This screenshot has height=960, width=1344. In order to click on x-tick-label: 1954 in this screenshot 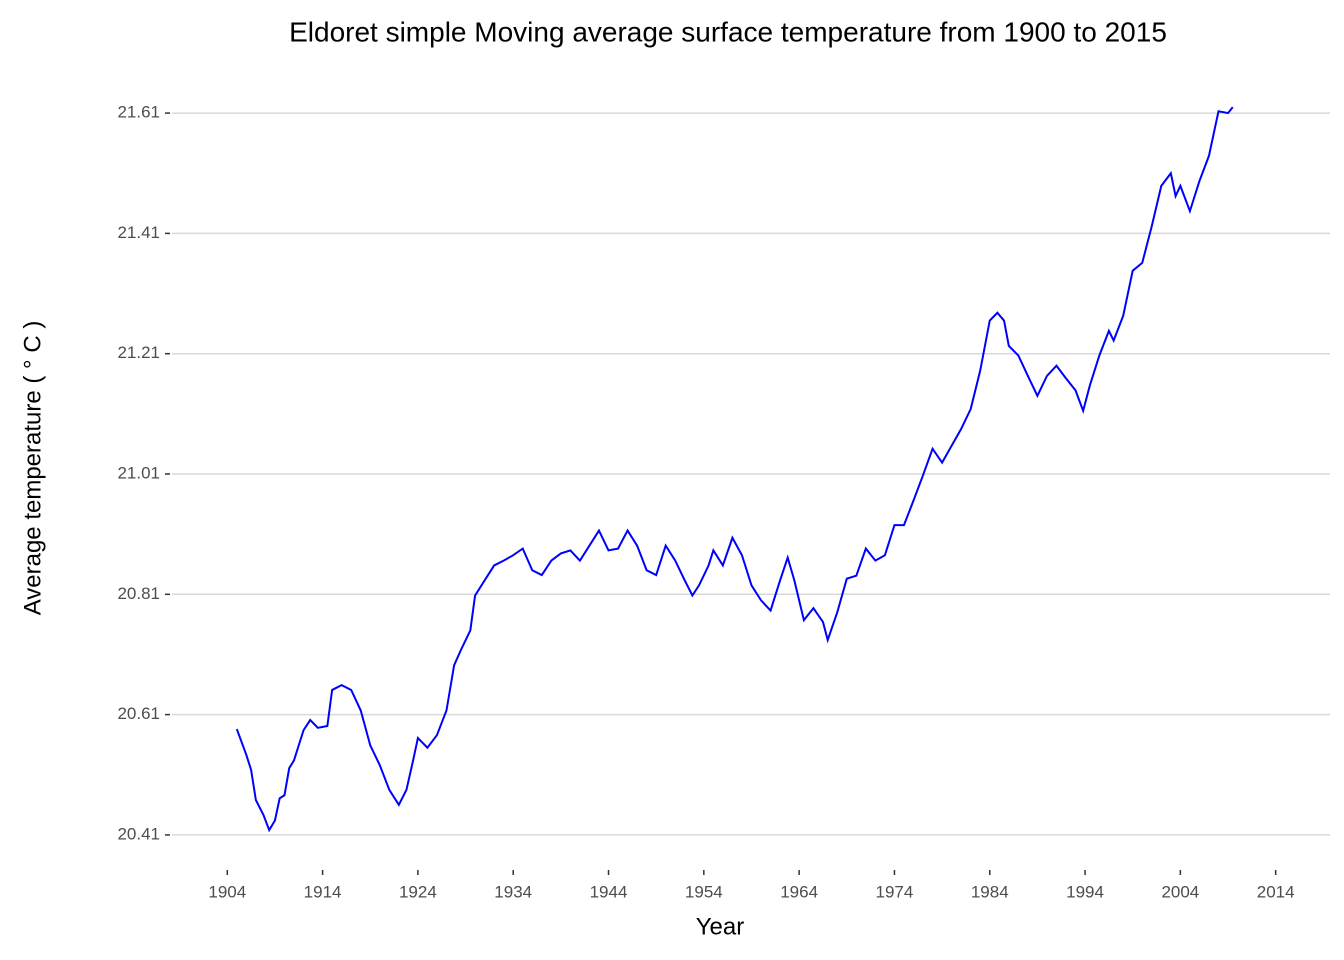, I will do `click(704, 891)`.